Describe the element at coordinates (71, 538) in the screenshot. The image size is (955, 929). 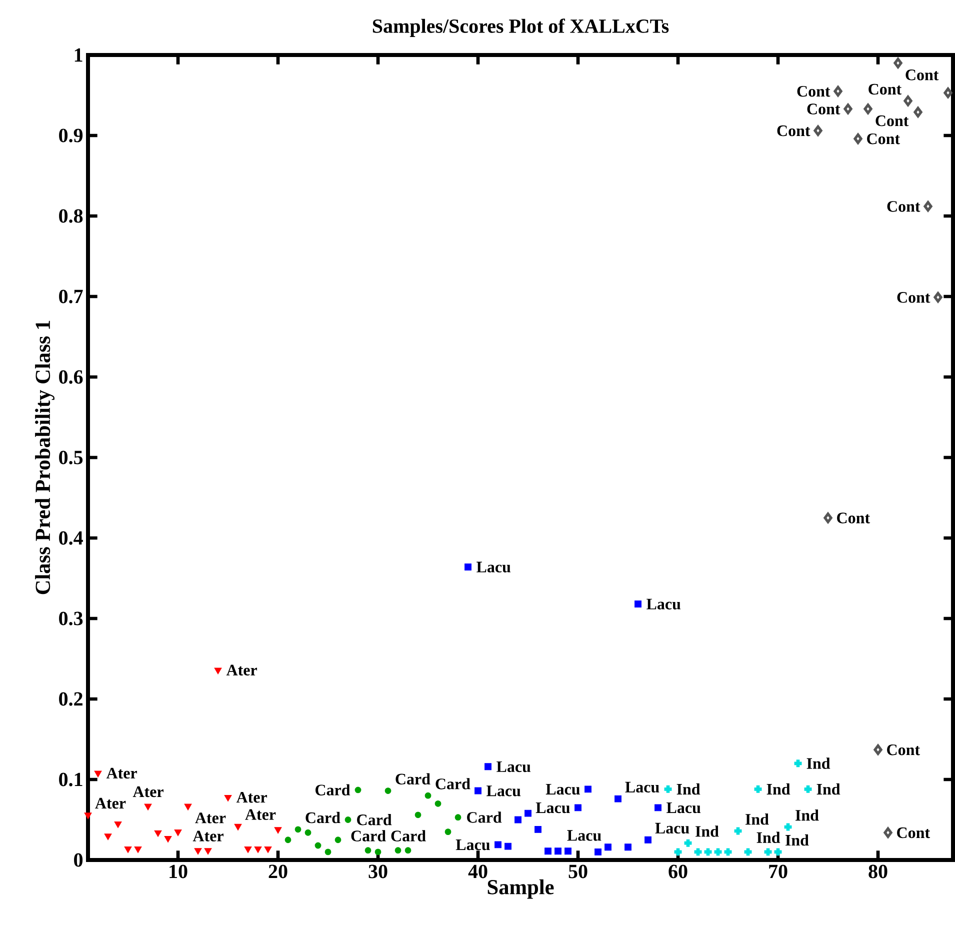
I see `y-tick-label: 0.4` at that location.